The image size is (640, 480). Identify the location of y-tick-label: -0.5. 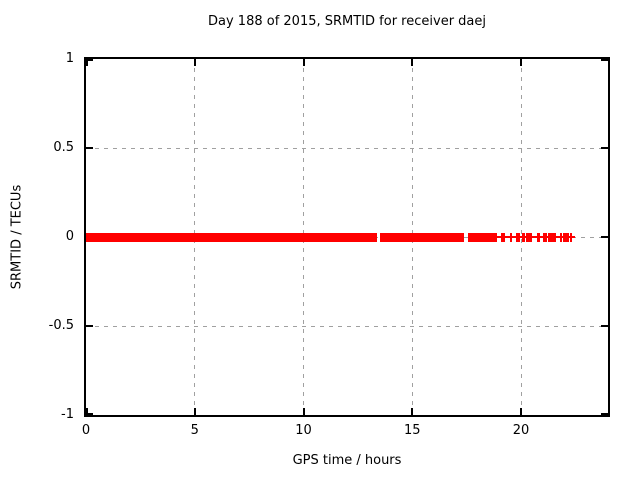
(61, 325).